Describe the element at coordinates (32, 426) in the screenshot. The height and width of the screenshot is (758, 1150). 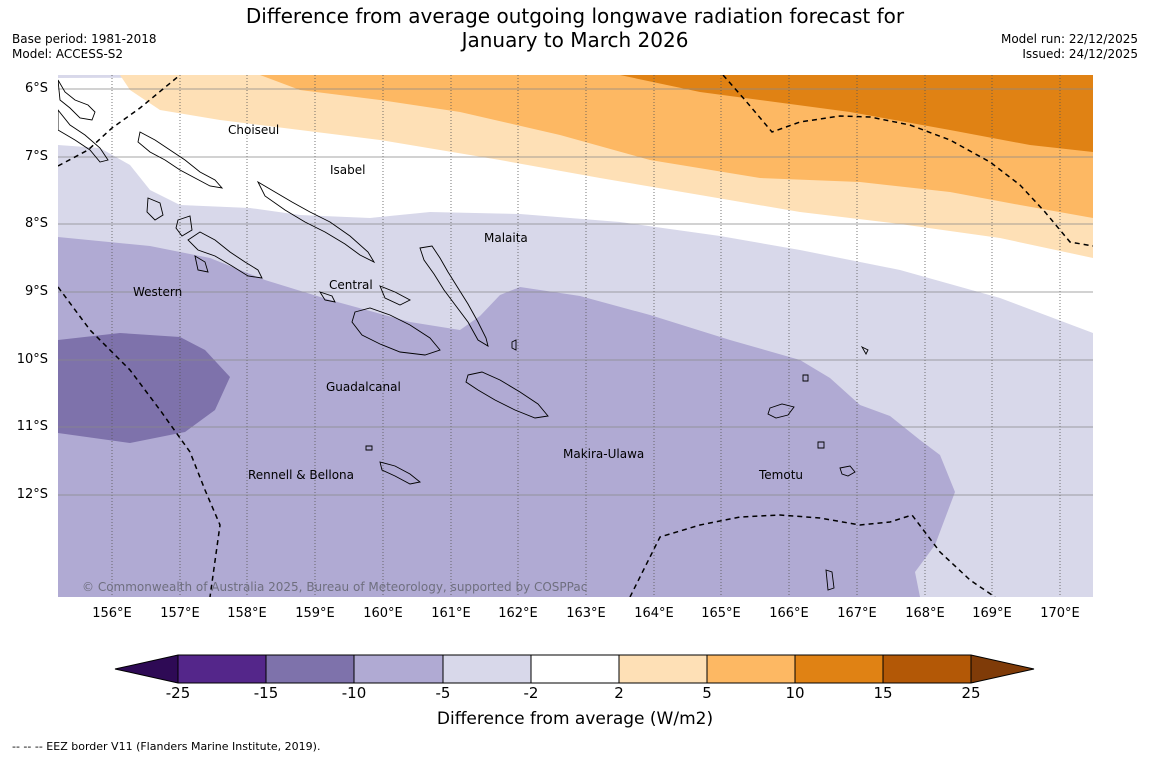
I see `lat-label: 11°S` at that location.